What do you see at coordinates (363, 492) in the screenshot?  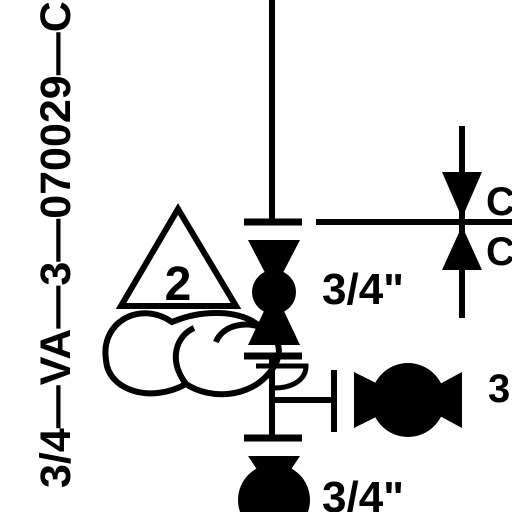 I see `valve-size-lower: 3/4"` at bounding box center [363, 492].